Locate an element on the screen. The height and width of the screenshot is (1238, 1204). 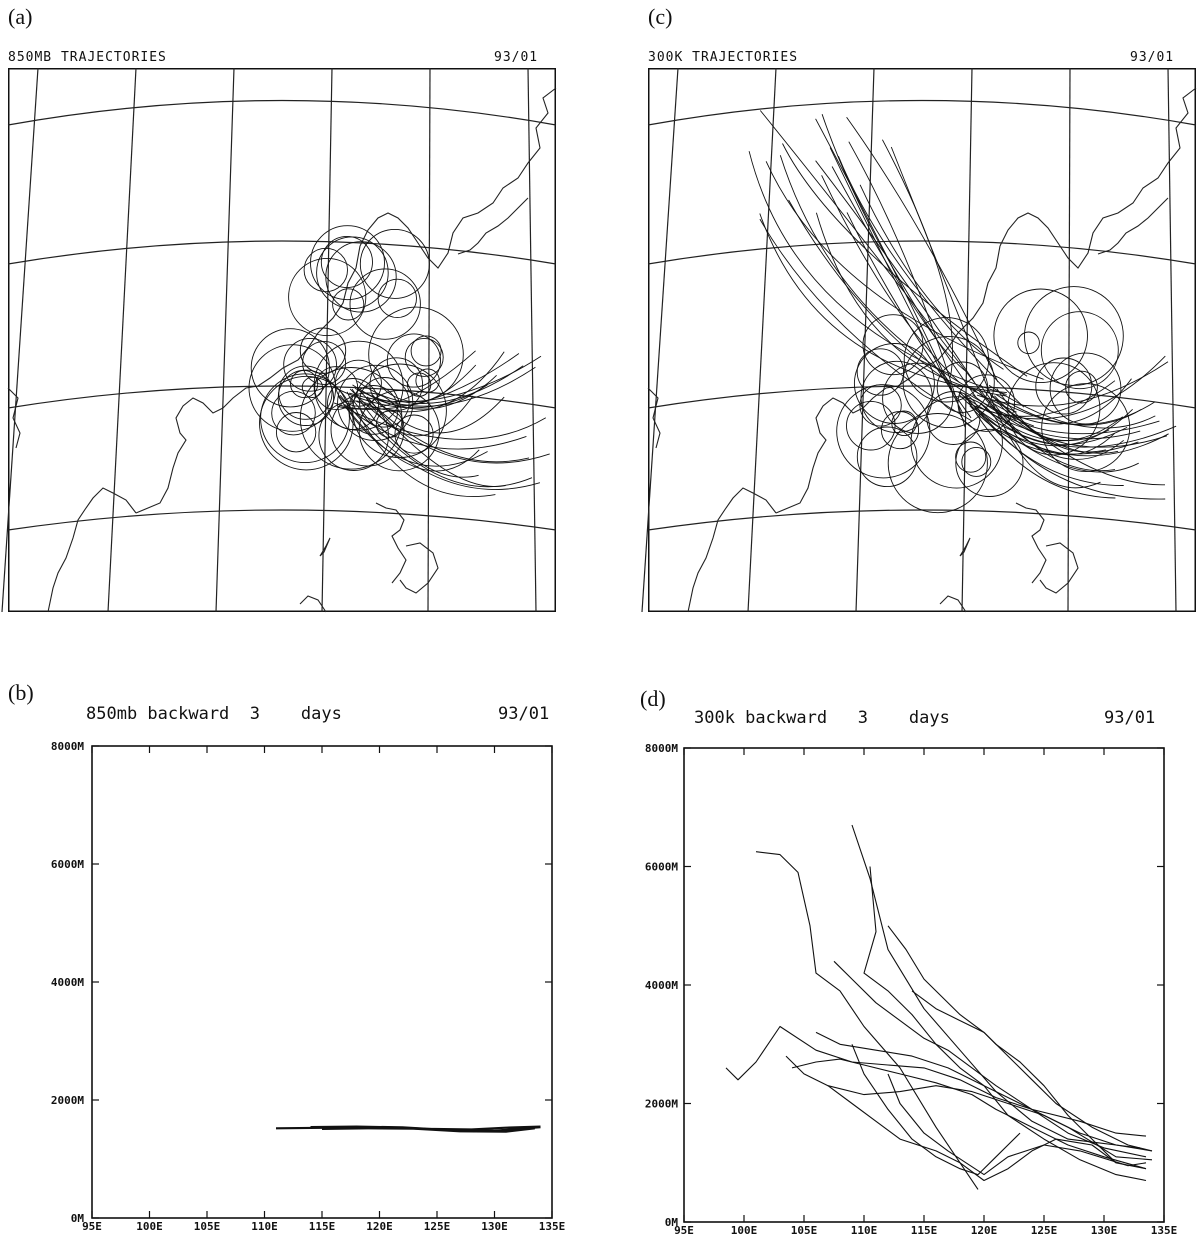
panel-a-title: 850MB TRAJECTORIES is located at coordinates (87, 57).